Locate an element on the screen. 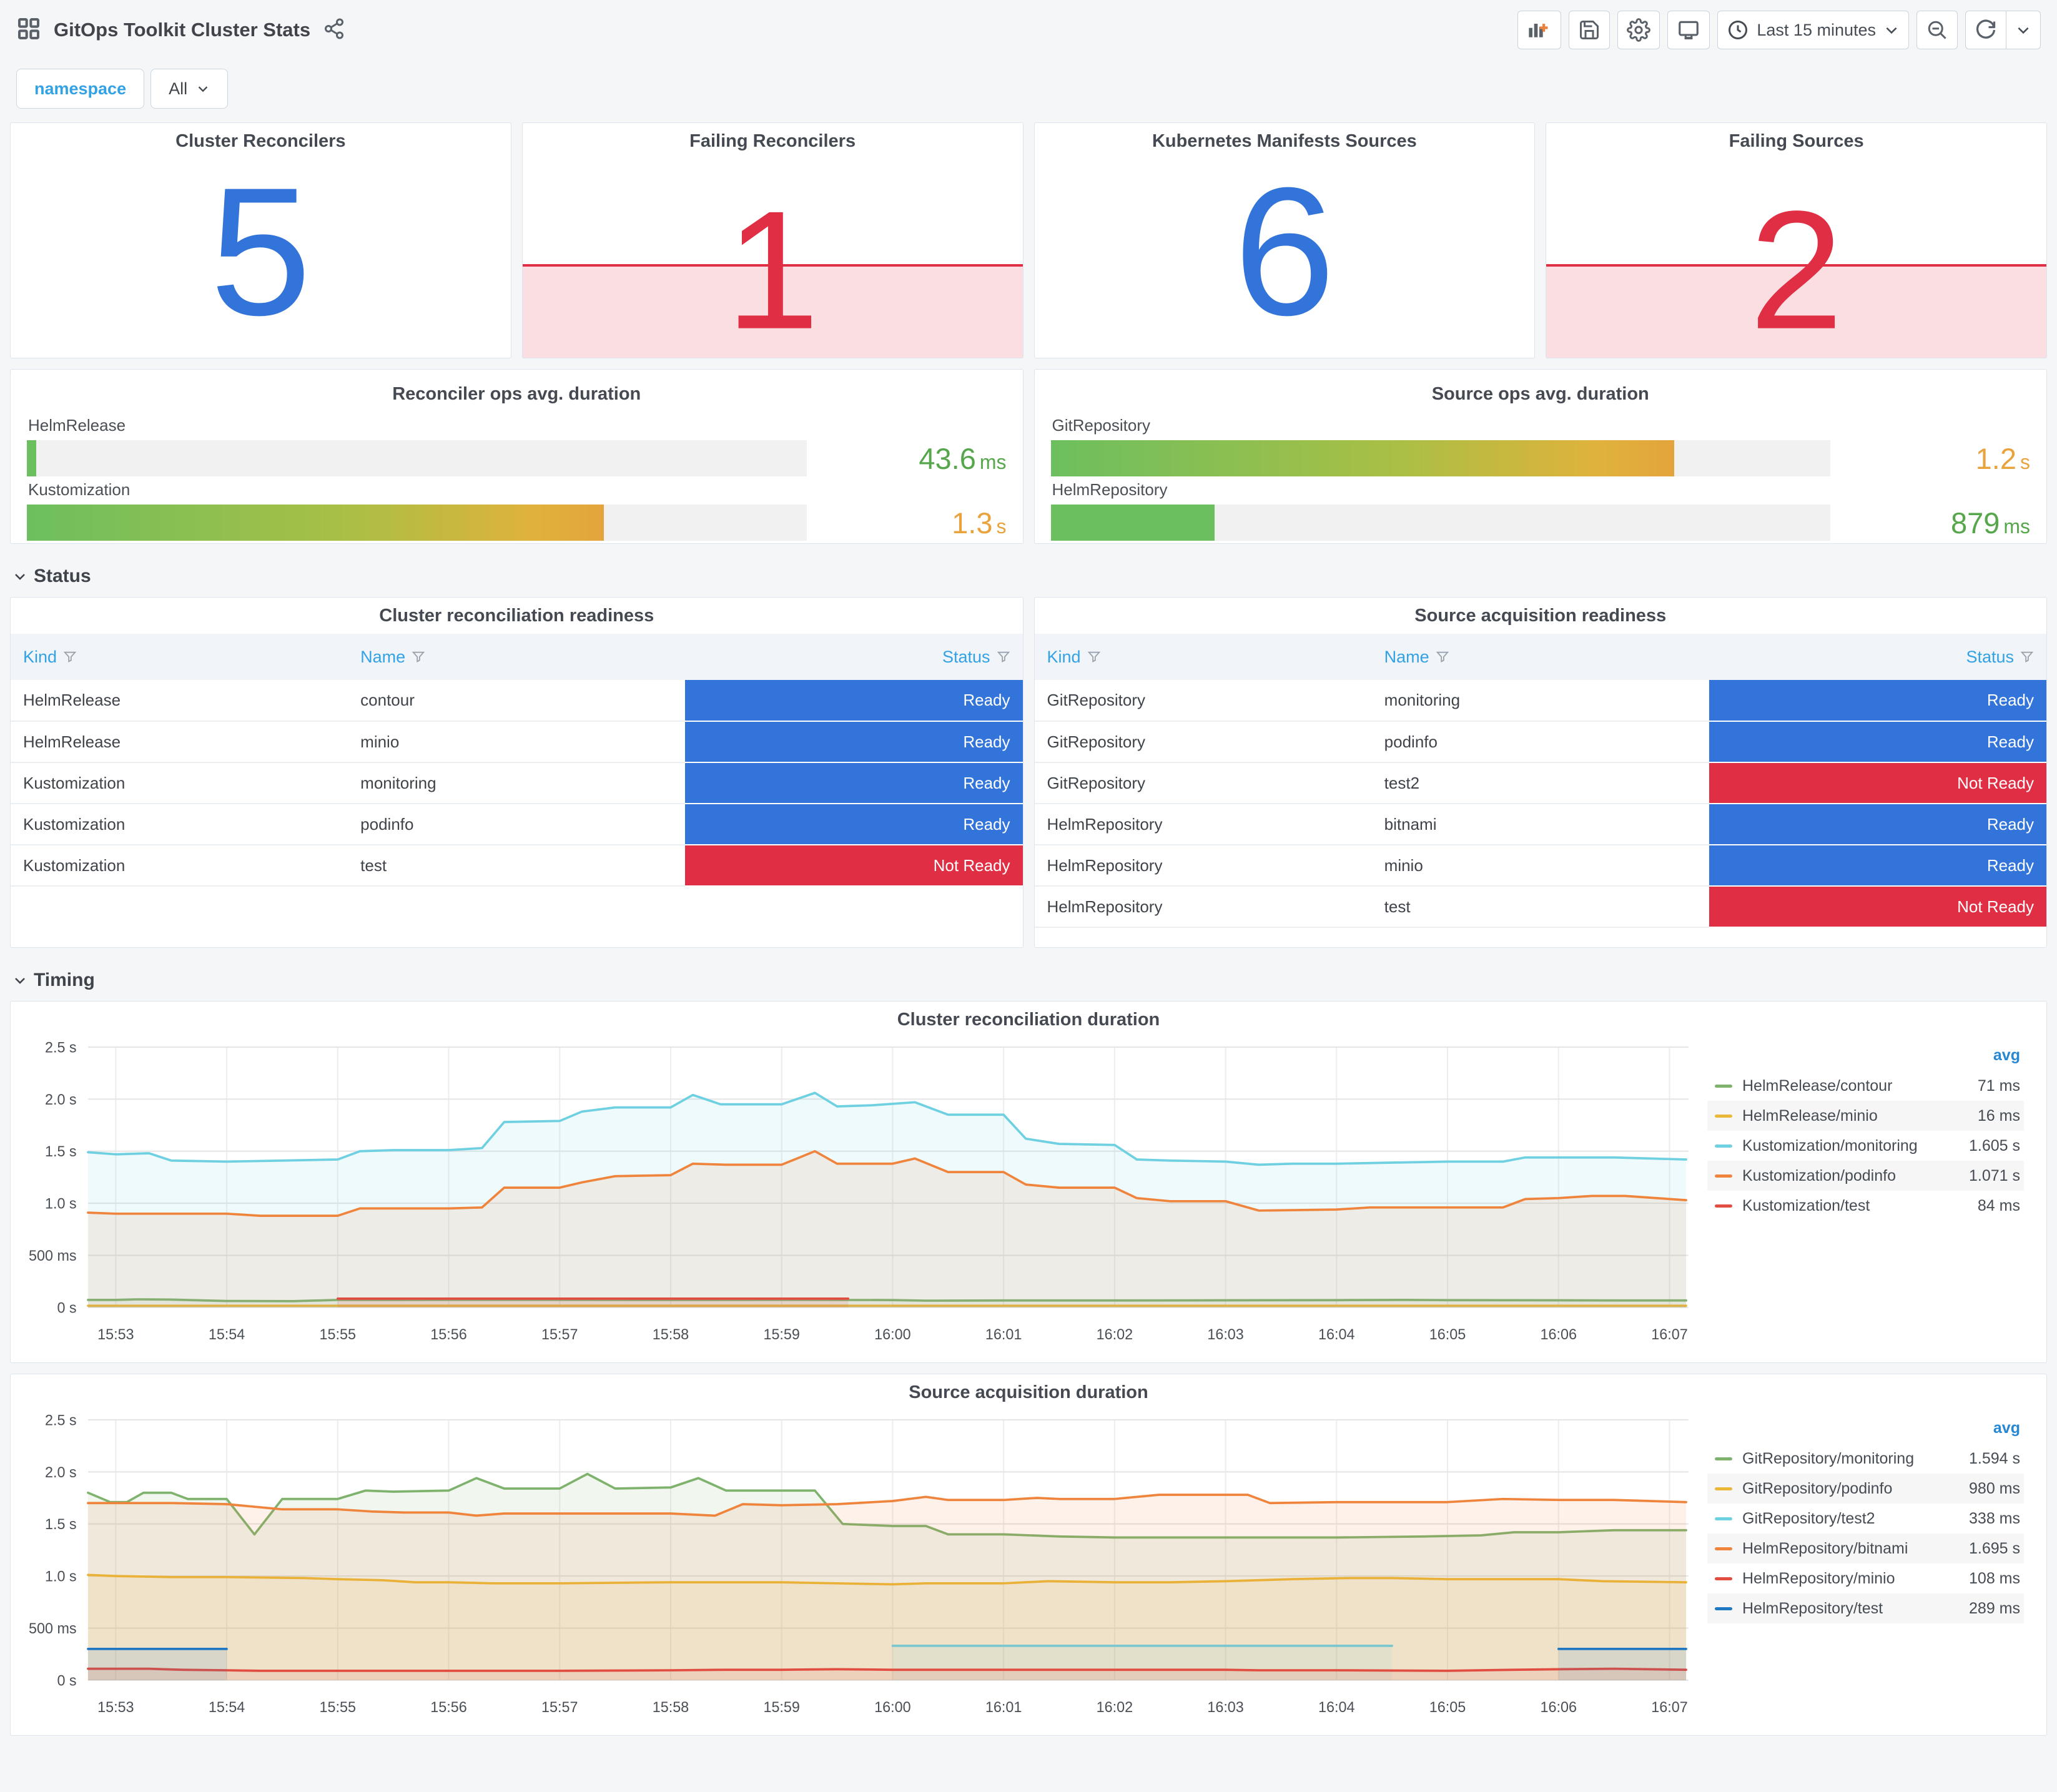 The image size is (2057, 1792). series-avg-value: 1.695 s is located at coordinates (1994, 1548).